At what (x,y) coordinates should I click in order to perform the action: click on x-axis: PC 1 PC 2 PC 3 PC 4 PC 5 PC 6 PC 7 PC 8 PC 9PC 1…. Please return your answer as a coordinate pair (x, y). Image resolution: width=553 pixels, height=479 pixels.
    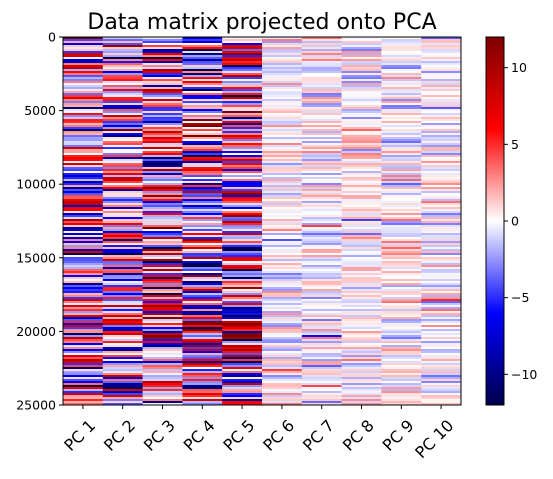
    Looking at the image, I should click on (258, 433).